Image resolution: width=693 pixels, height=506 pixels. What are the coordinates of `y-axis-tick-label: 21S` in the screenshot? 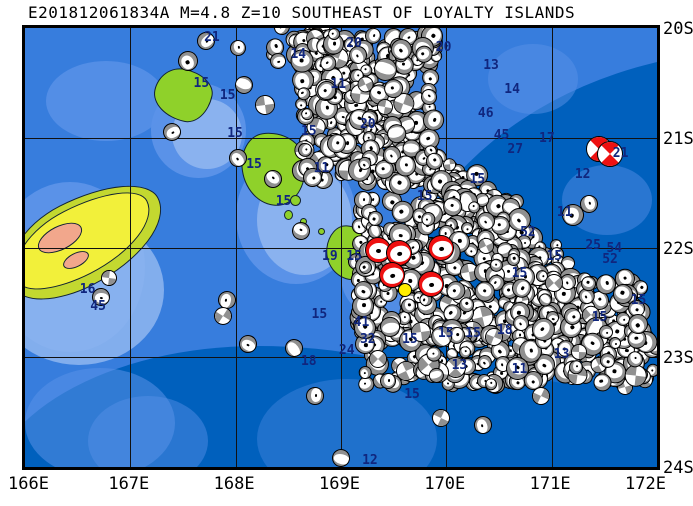 It's located at (678, 138).